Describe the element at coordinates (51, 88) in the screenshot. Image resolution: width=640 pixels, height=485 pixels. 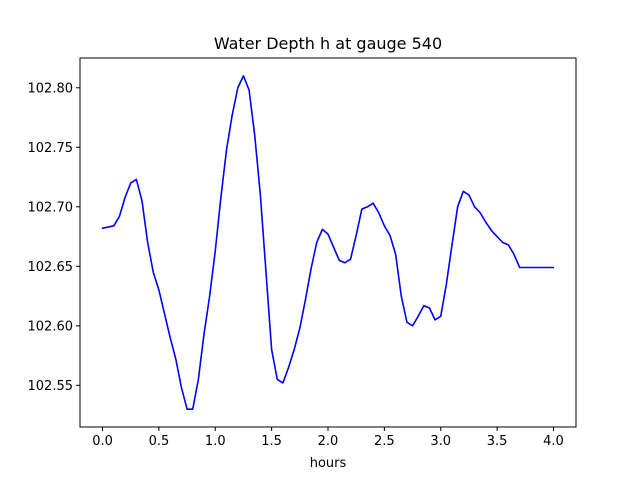
I see `y-tick-label: 102.80` at that location.